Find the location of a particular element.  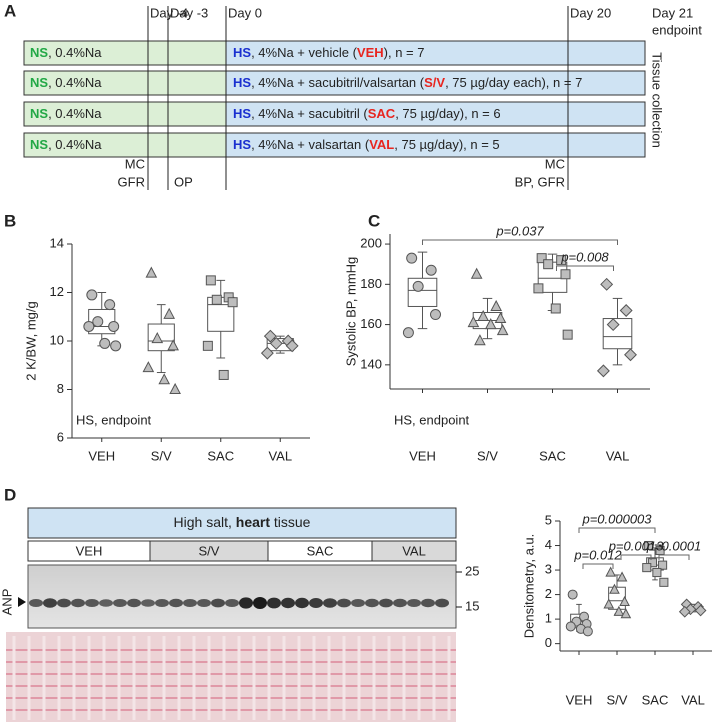

p-value: p=0.0001 is located at coordinates (674, 545).